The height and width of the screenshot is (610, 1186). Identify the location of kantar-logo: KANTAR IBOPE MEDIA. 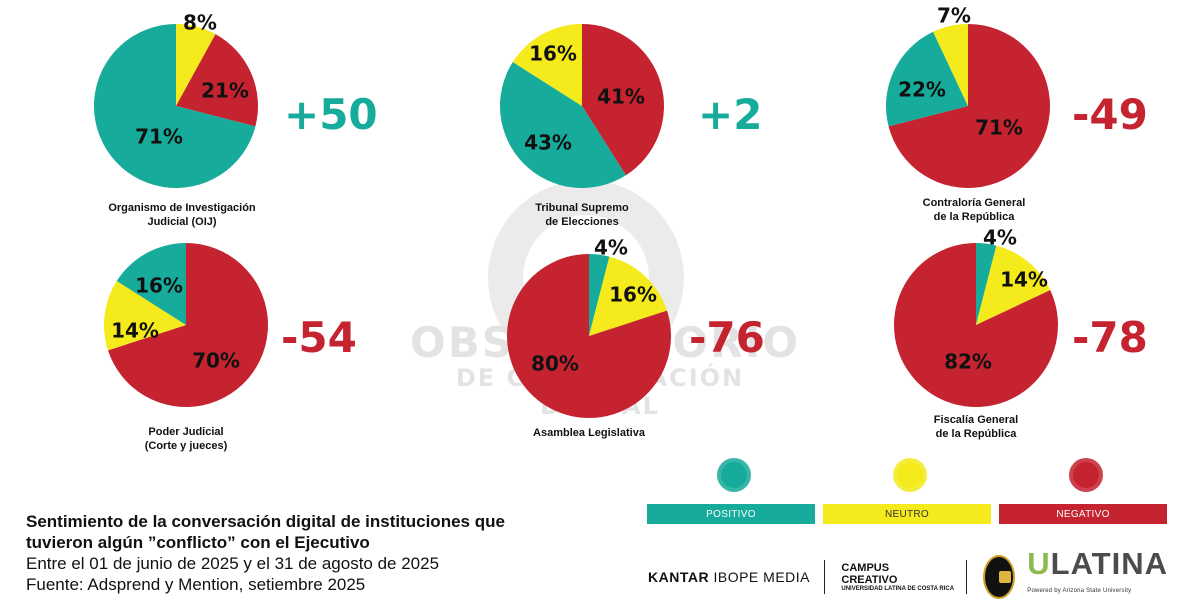
(729, 577).